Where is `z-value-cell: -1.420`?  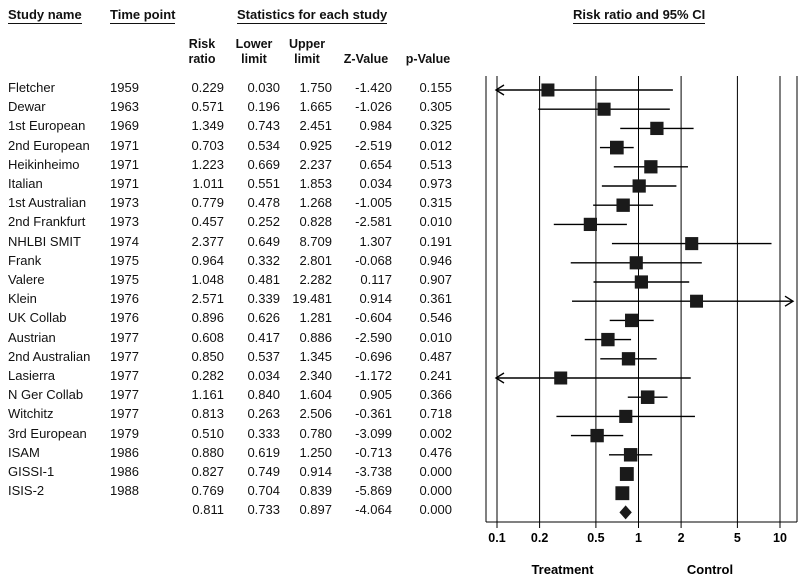
z-value-cell: -1.420 is located at coordinates (373, 87).